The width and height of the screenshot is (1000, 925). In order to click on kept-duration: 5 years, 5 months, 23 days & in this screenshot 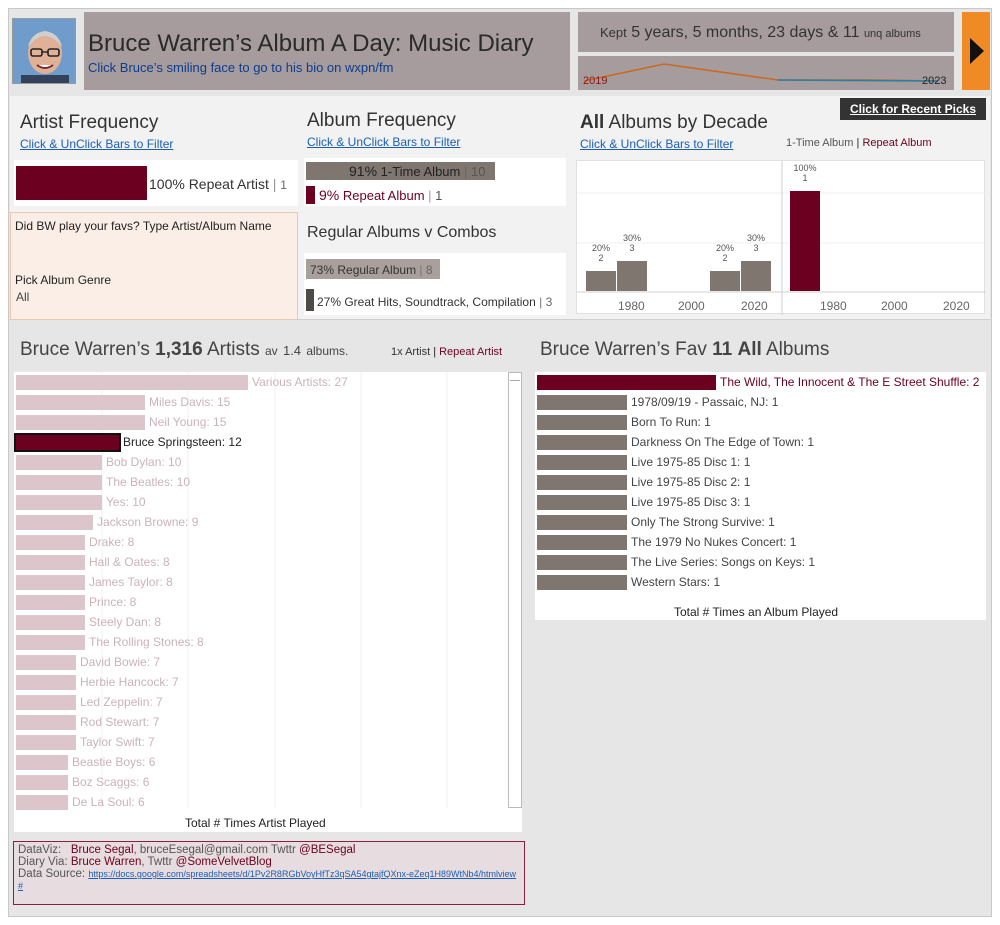, I will do `click(735, 32)`.